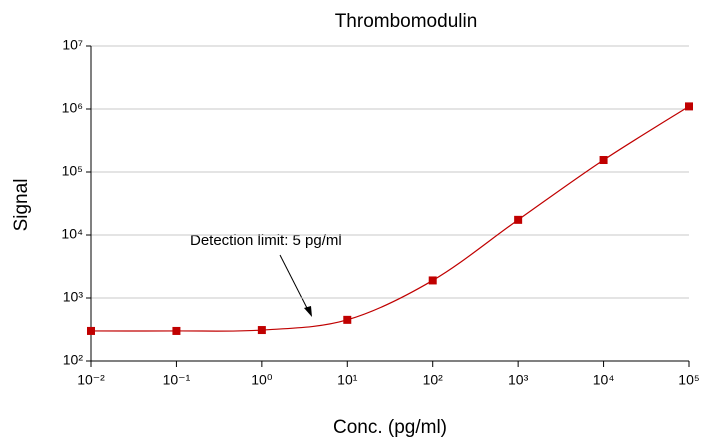  Describe the element at coordinates (91, 380) in the screenshot. I see `x-tick-label: 10⁻²` at that location.